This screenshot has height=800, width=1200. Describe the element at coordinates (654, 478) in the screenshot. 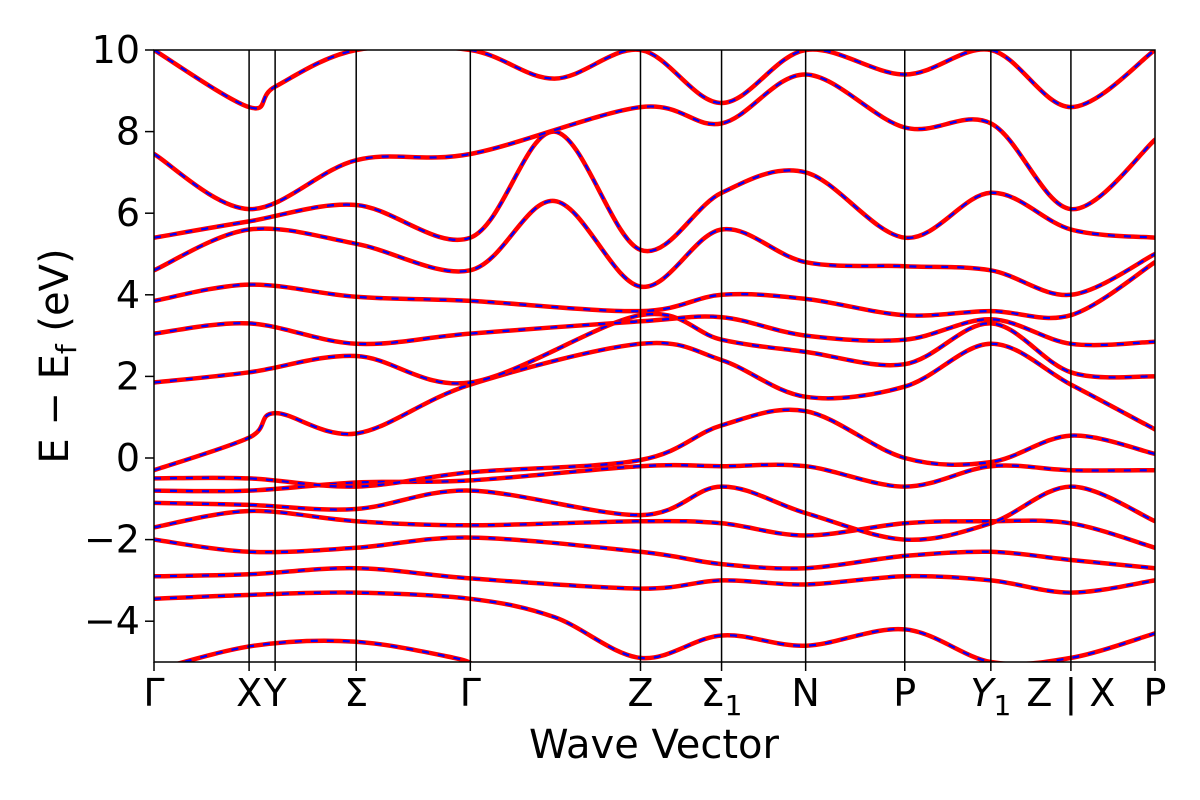

I see `band-6-dashed` at that location.